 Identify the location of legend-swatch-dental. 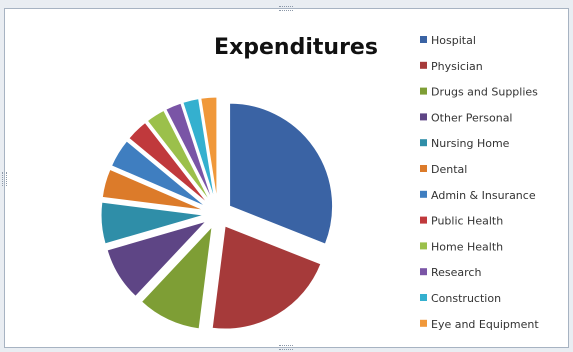
(423, 168).